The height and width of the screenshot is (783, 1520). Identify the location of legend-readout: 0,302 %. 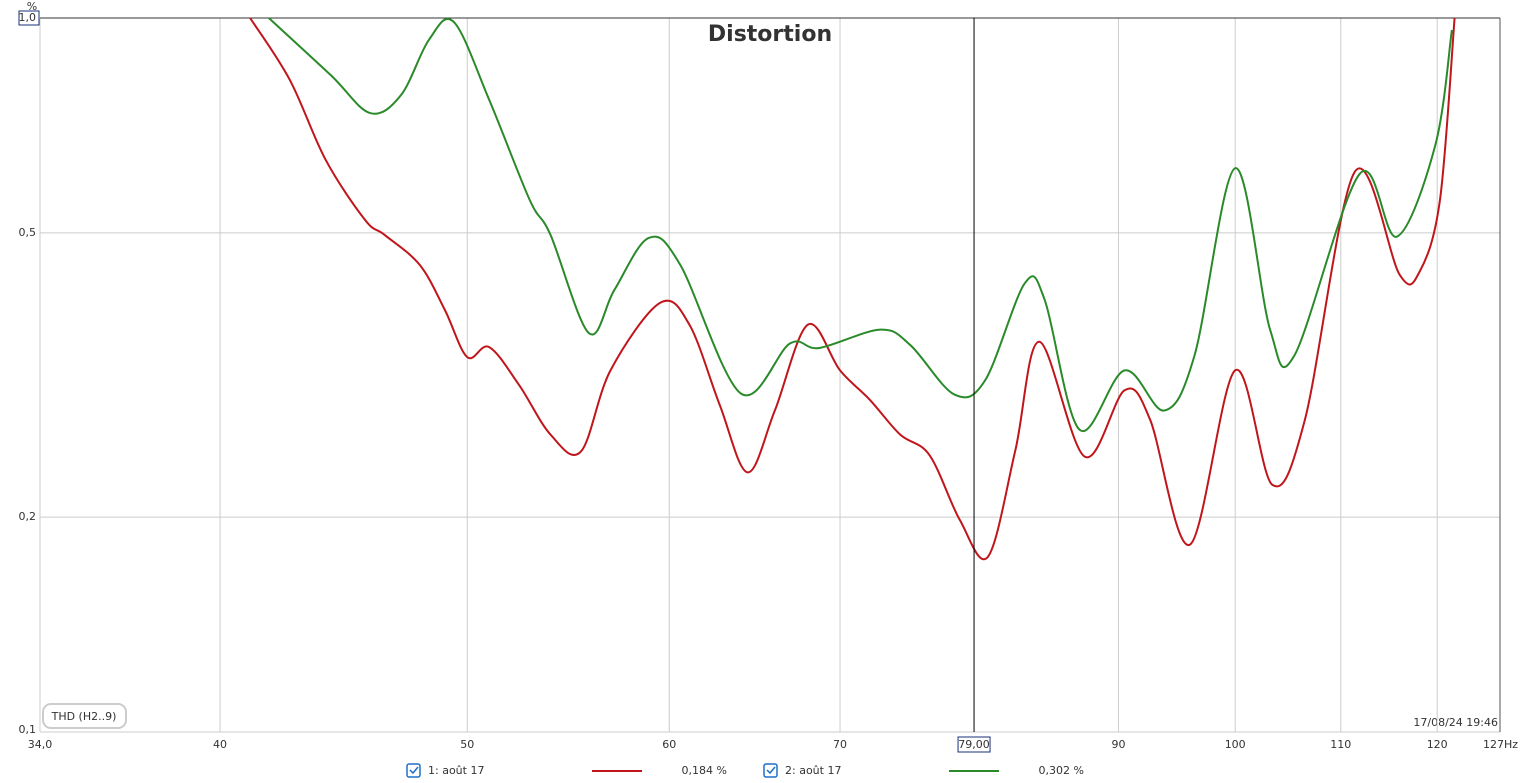
(1061, 770).